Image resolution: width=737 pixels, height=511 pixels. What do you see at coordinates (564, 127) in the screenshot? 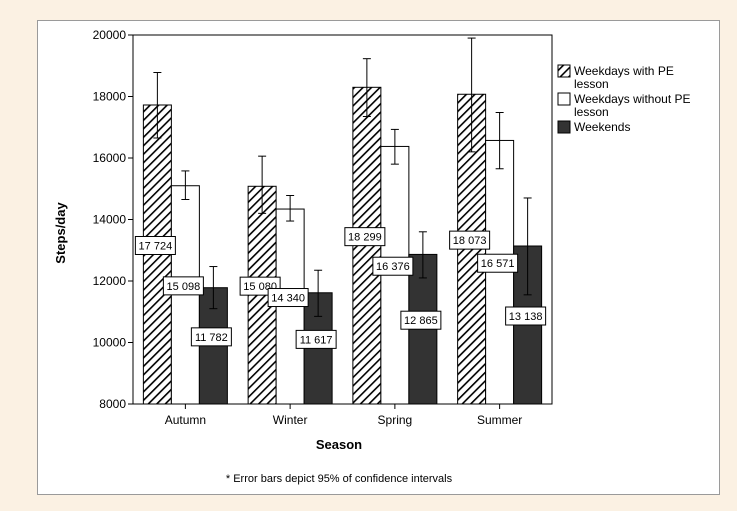
I see `legend-swatch-dark` at bounding box center [564, 127].